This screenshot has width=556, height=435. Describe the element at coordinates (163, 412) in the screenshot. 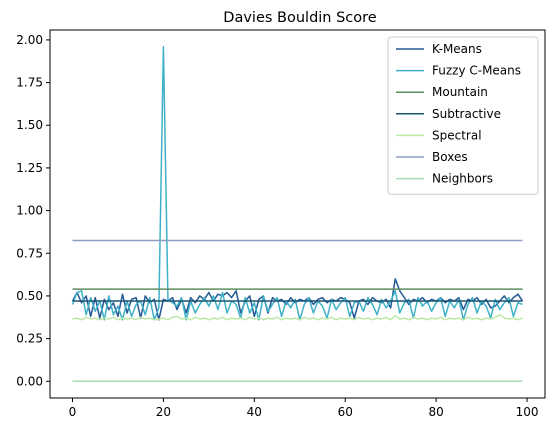

I see `x-tick-label: 20` at that location.